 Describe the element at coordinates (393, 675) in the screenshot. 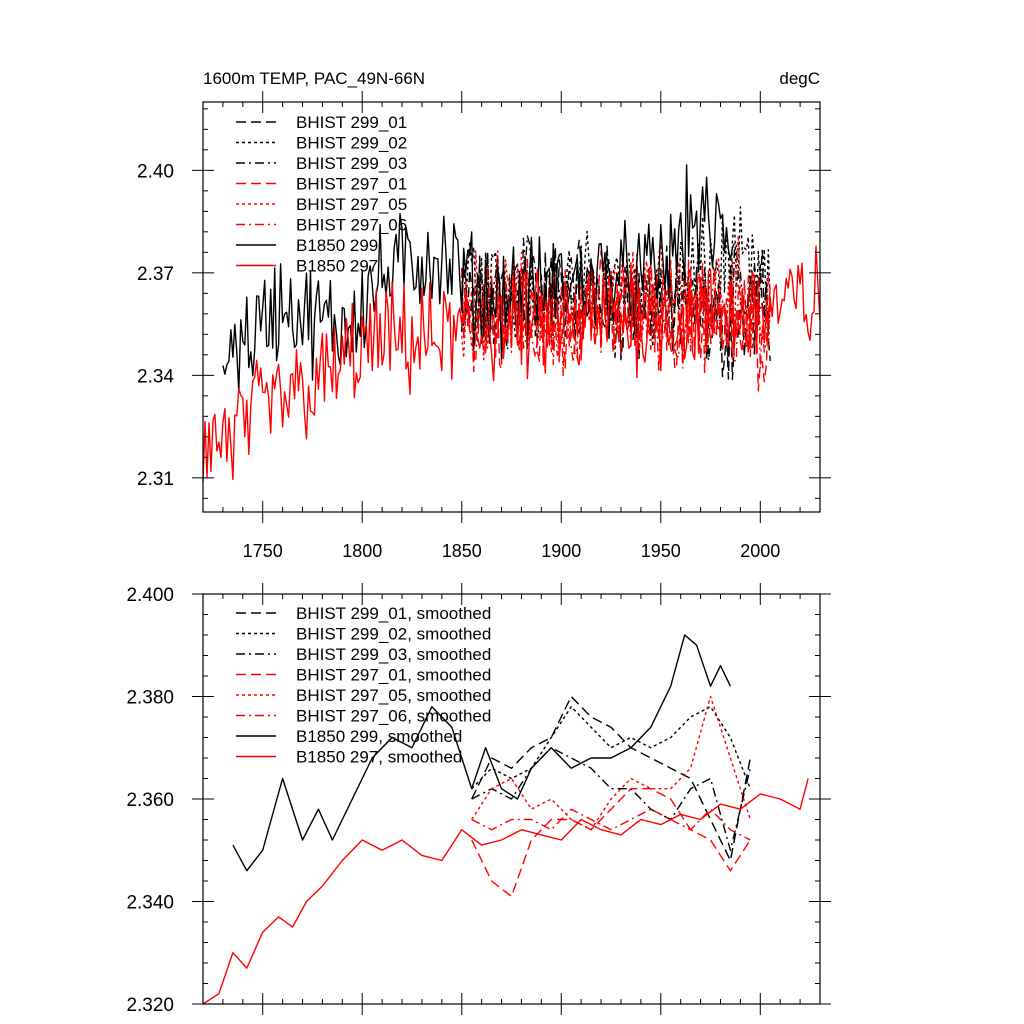

I see `legend-label: BHIST 297_01, smoothed` at that location.